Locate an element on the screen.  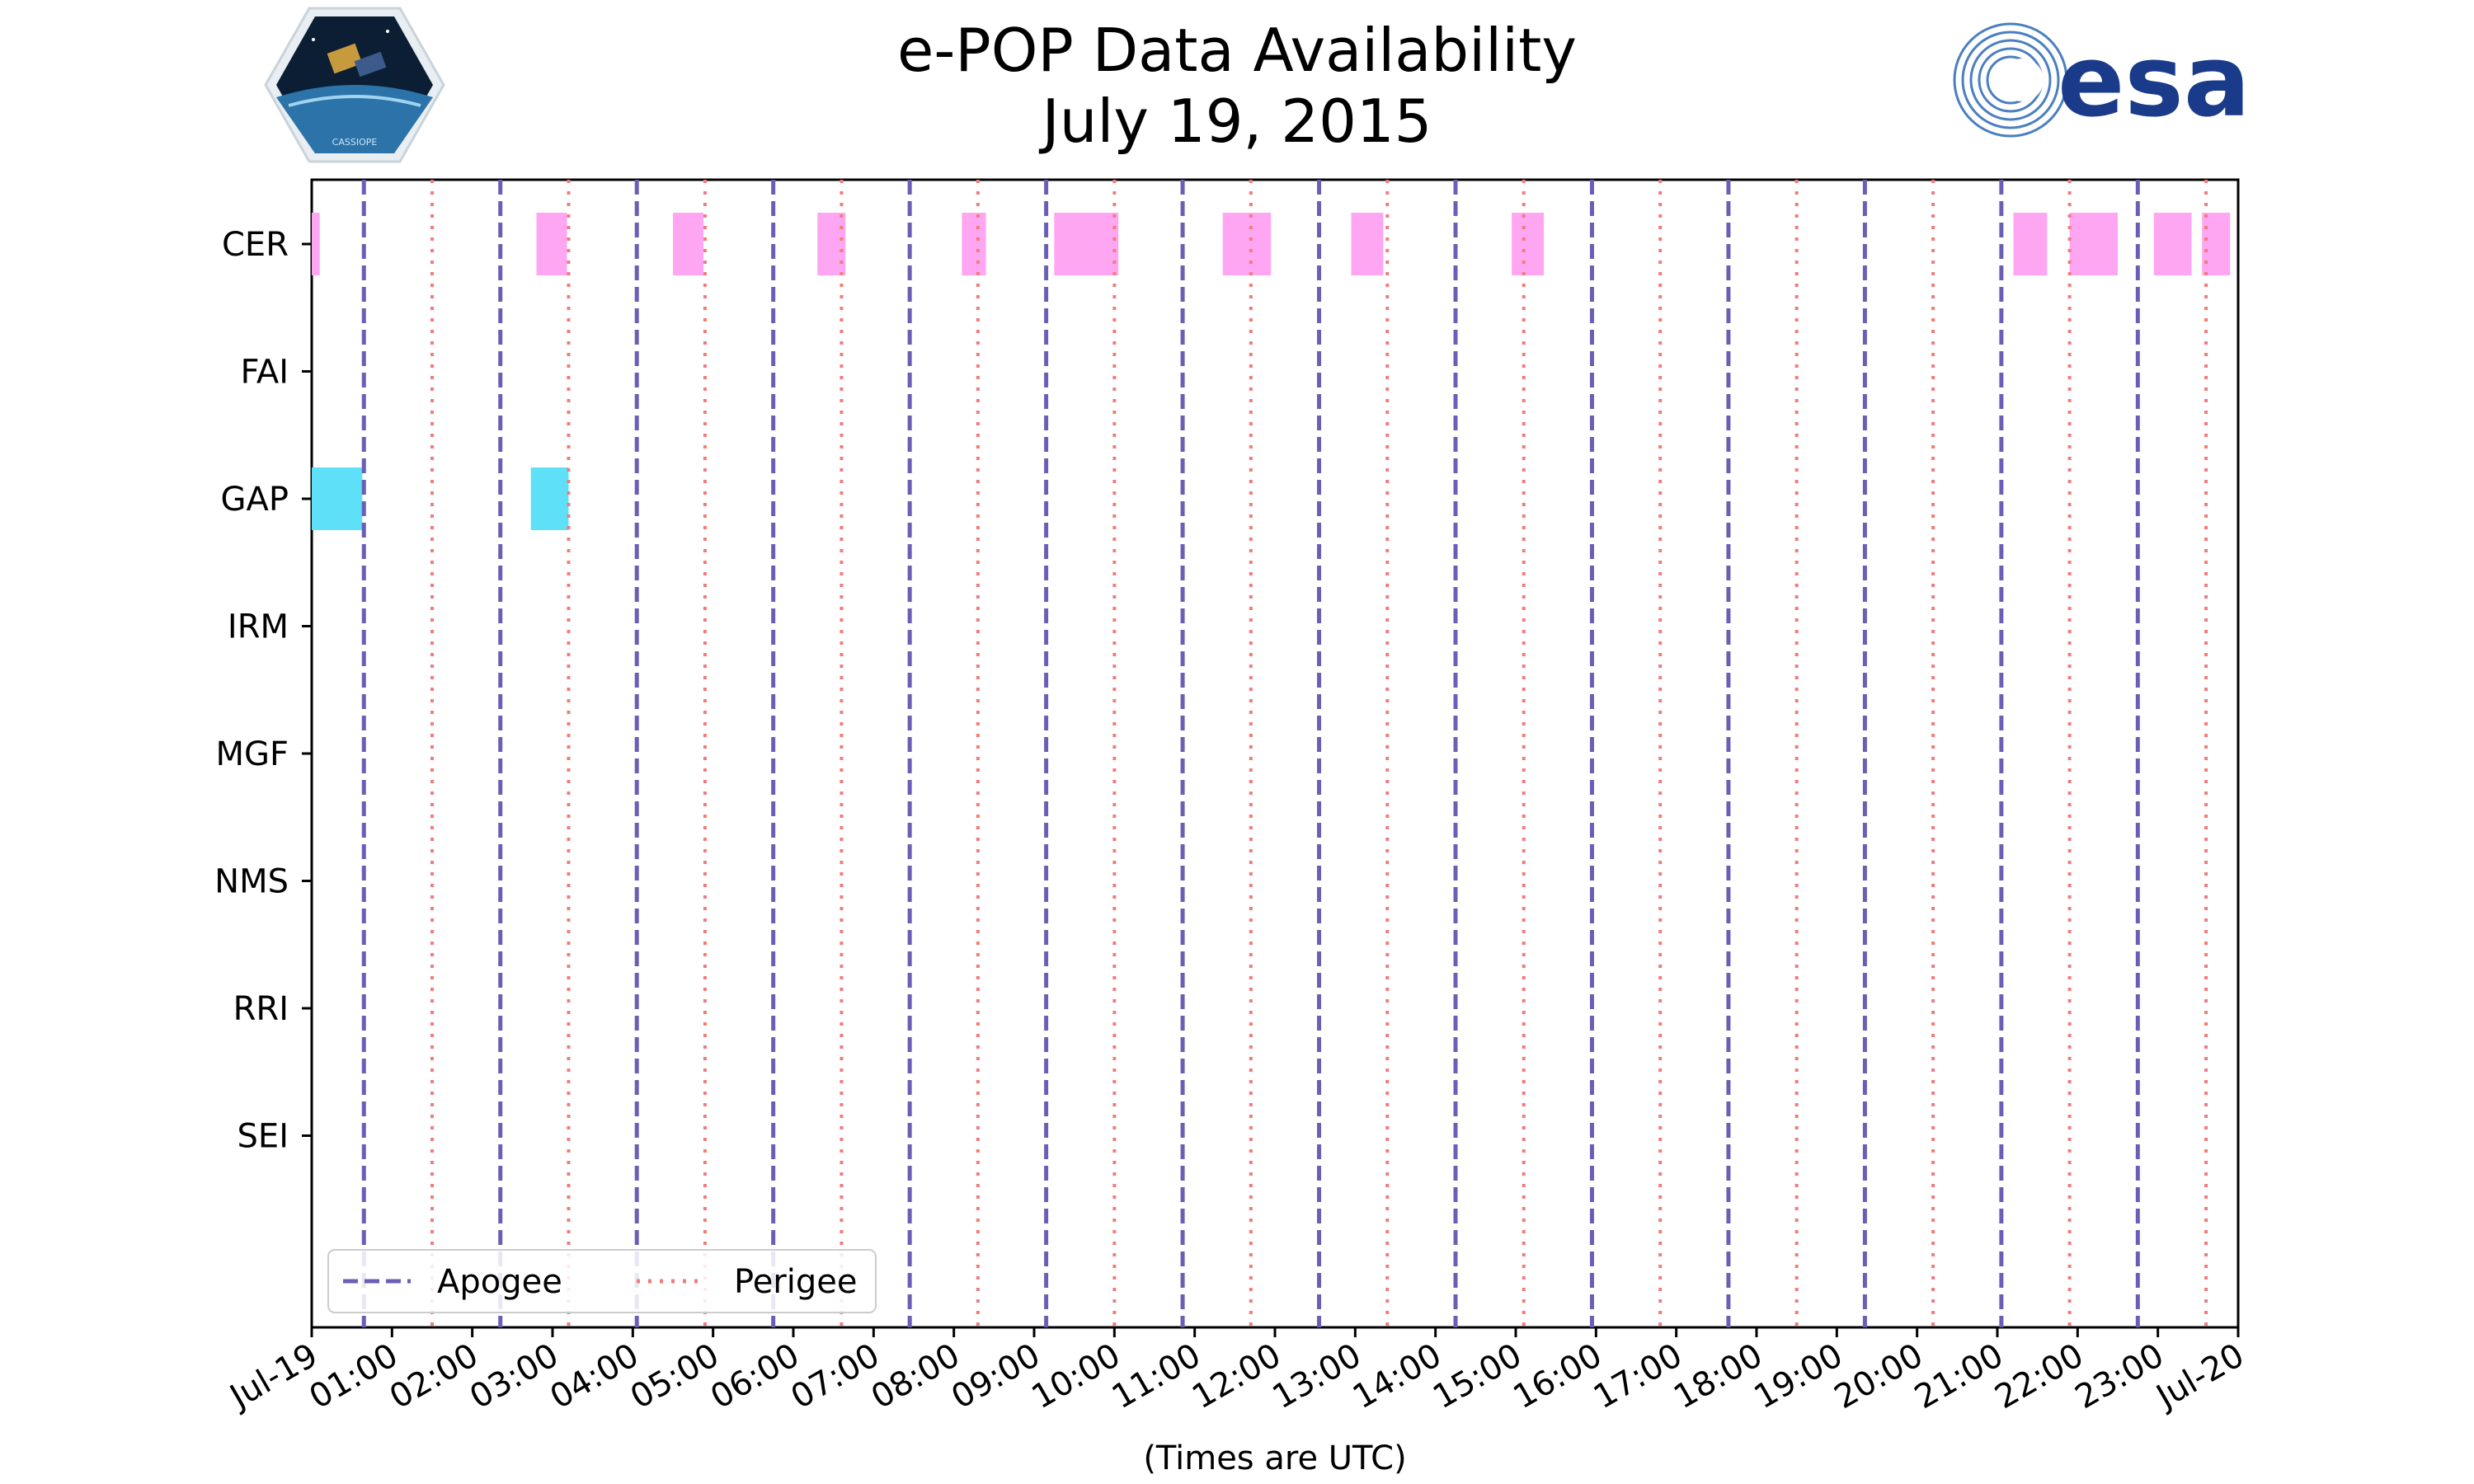
x-tick-label-9: 09:00 is located at coordinates (996, 1376).